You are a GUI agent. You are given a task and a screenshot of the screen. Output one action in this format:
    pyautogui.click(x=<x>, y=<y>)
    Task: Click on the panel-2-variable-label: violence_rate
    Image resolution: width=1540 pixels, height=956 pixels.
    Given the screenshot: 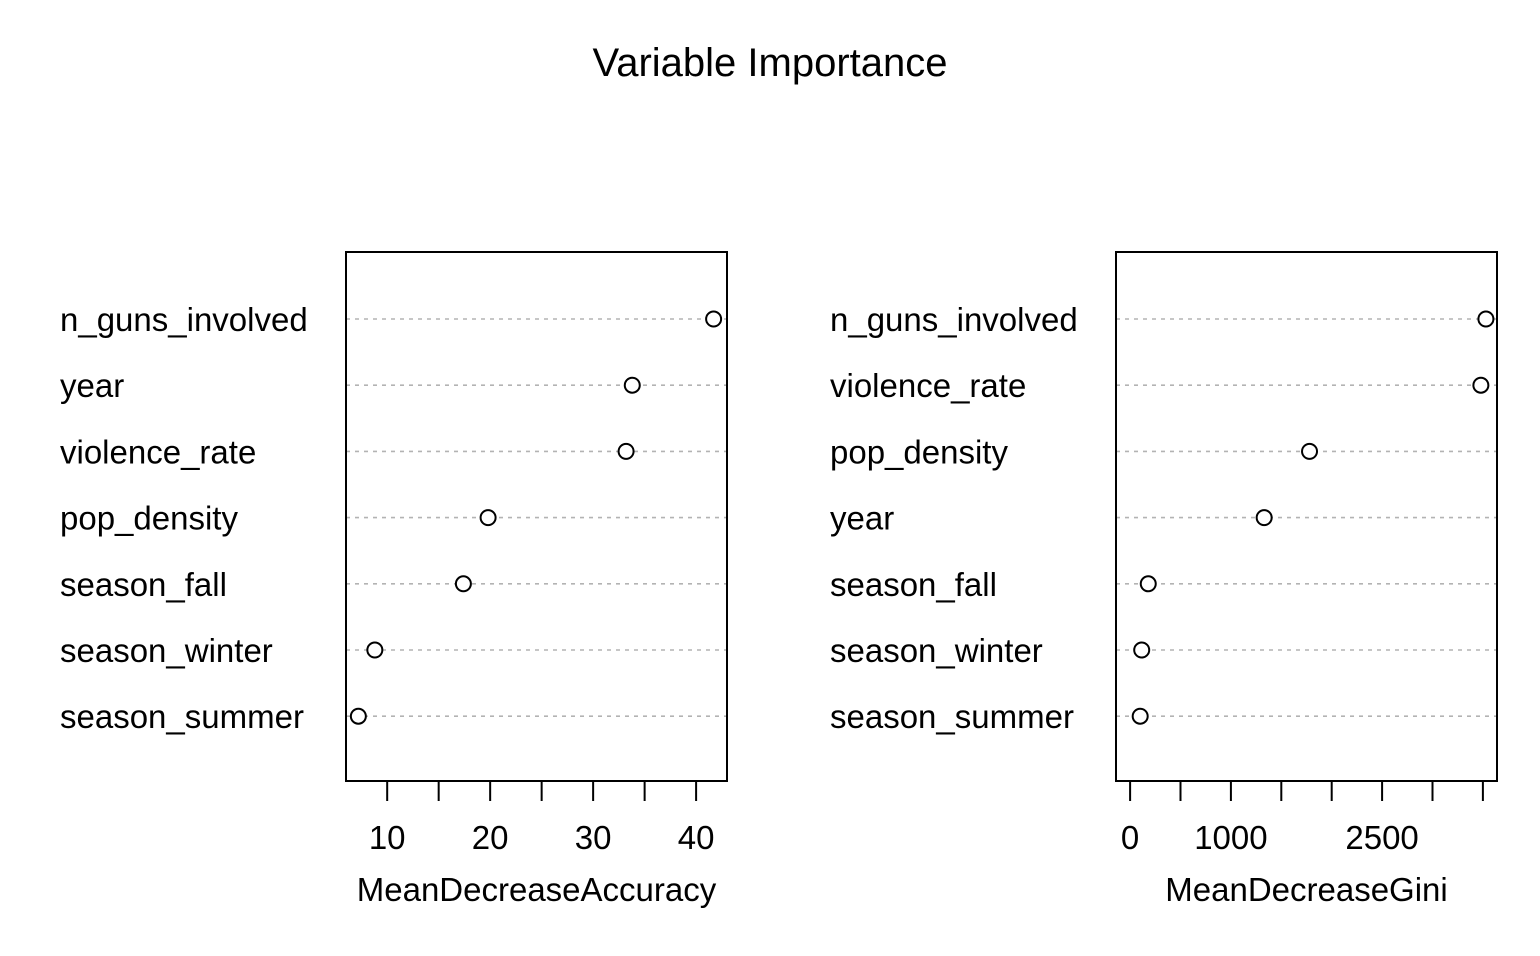 What is the action you would take?
    pyautogui.click(x=928, y=385)
    